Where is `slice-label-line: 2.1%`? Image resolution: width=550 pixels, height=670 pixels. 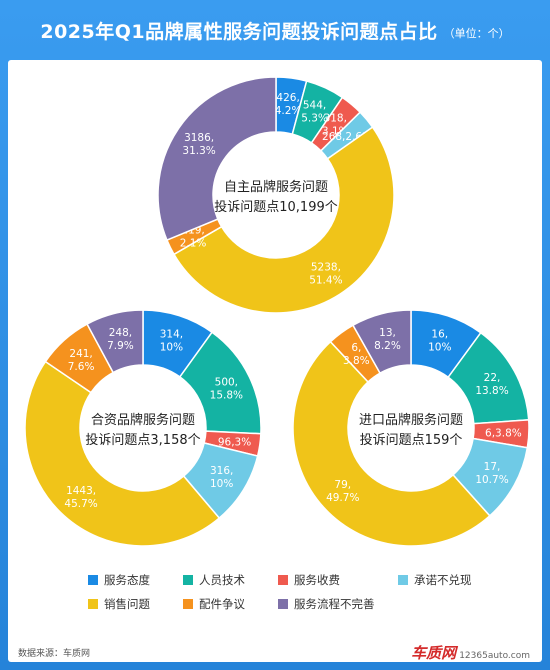 slice-label-line: 2.1% is located at coordinates (193, 244).